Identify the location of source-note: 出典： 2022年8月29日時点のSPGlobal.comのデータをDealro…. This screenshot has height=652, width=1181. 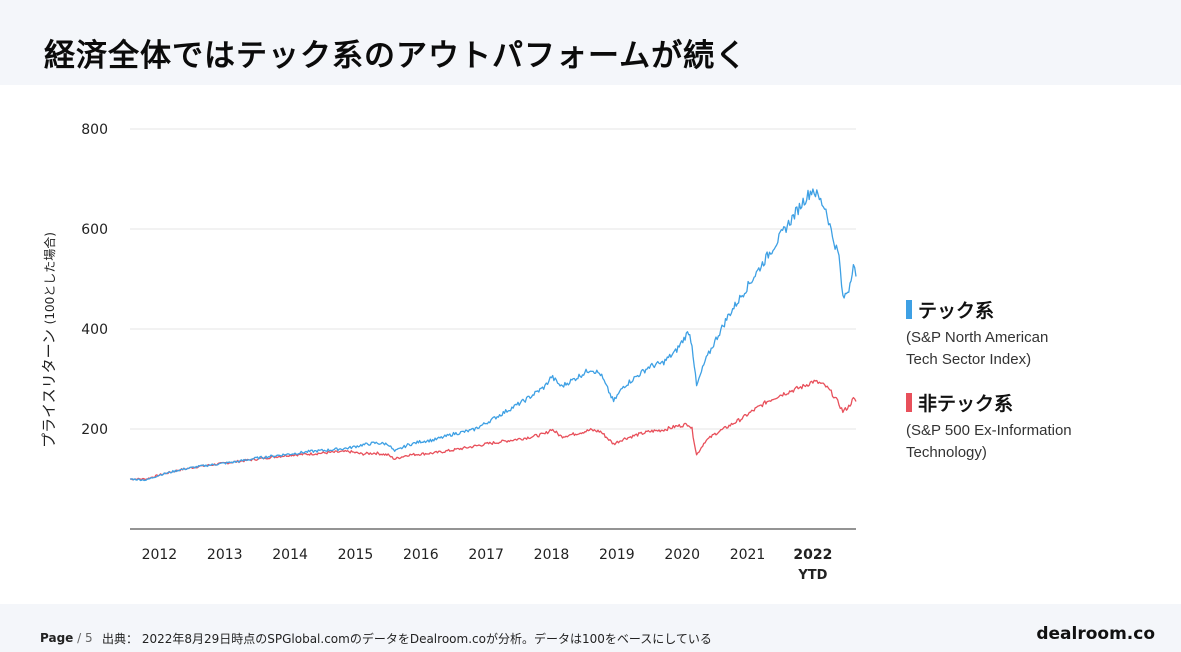
(407, 639).